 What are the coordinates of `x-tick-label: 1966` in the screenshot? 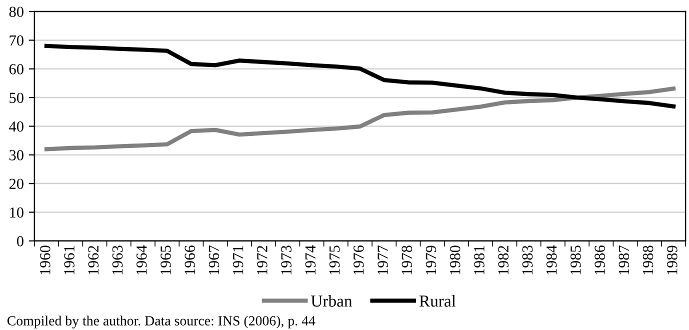 It's located at (190, 260).